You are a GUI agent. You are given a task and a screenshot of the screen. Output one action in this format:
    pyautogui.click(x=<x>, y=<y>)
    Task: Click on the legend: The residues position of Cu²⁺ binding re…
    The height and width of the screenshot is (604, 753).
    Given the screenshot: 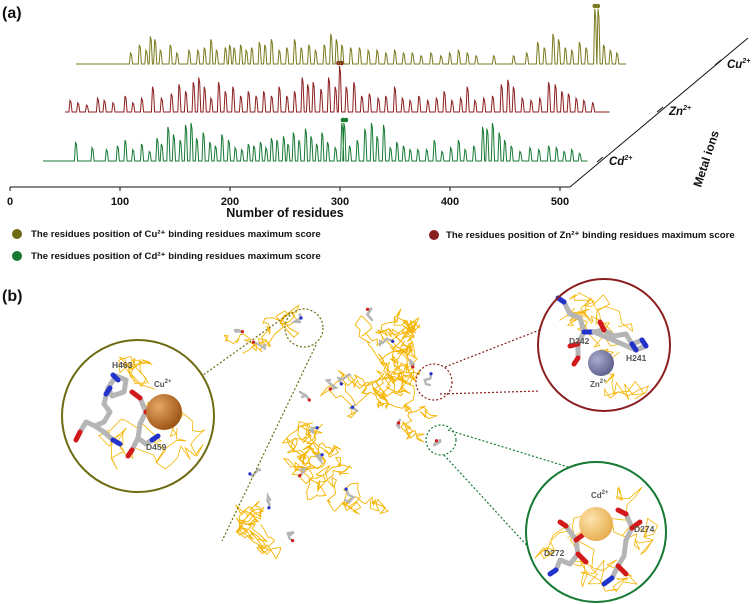 What is the action you would take?
    pyautogui.click(x=373, y=245)
    